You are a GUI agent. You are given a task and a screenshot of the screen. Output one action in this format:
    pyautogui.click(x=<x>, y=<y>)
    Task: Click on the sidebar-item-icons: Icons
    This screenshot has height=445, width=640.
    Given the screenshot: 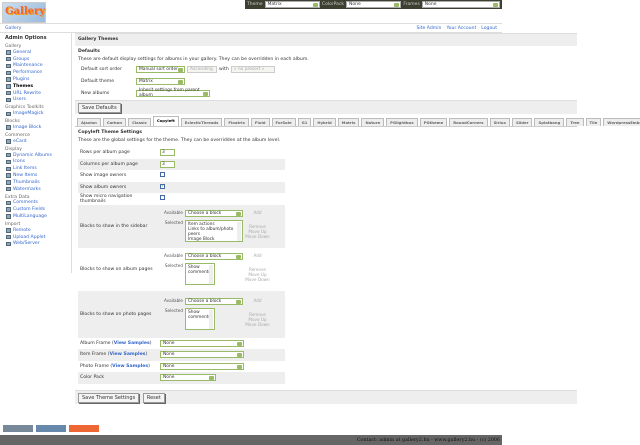 What is the action you would take?
    pyautogui.click(x=35, y=162)
    